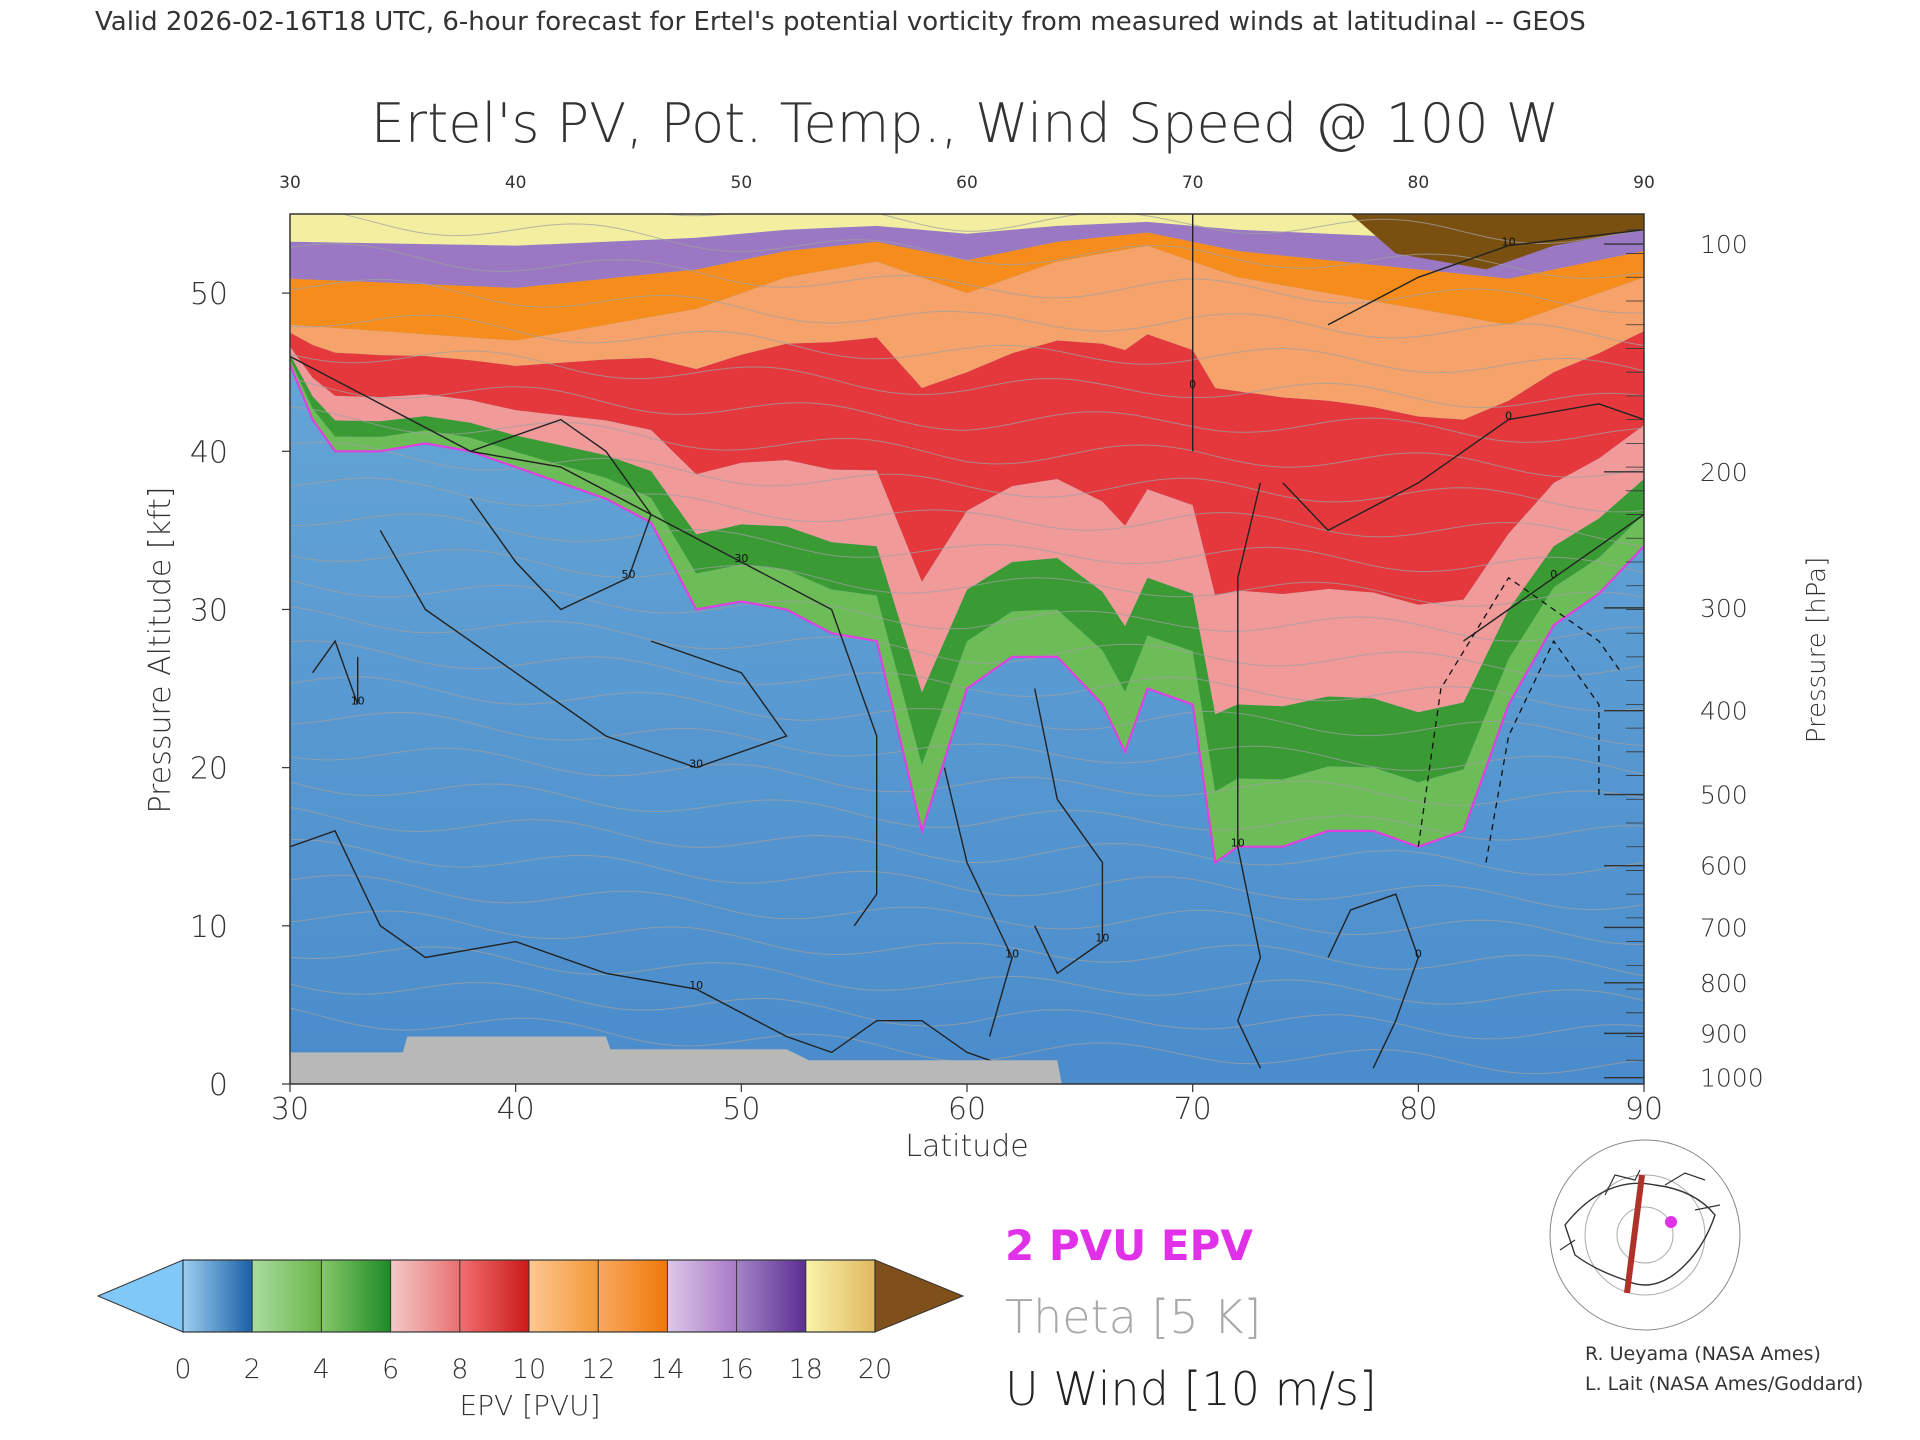  What do you see at coordinates (209, 294) in the screenshot?
I see `y-tick-label: 50` at bounding box center [209, 294].